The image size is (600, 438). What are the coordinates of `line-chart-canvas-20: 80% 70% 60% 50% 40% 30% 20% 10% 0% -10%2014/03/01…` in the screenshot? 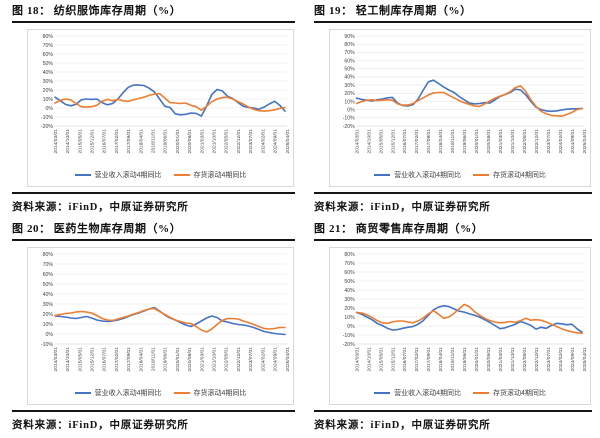 It's located at (166, 312).